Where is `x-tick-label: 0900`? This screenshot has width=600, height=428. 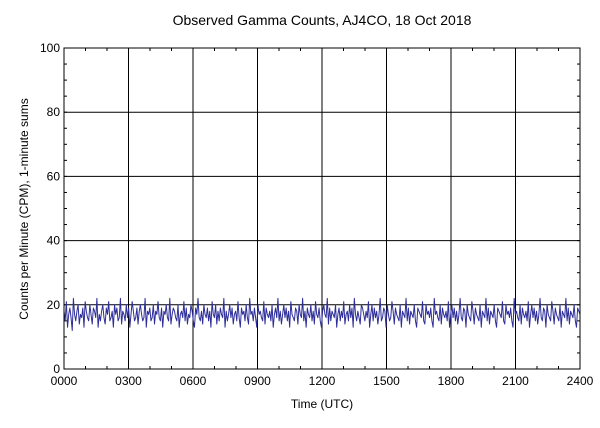 x-tick-label: 0900 is located at coordinates (257, 381).